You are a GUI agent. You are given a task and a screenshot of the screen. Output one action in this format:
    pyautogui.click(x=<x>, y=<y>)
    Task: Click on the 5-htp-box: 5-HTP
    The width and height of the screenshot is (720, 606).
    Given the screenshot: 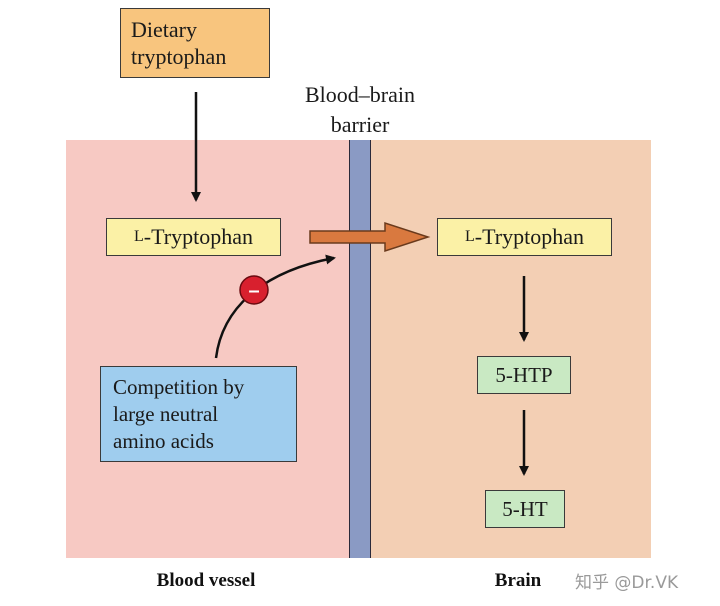 What is the action you would take?
    pyautogui.click(x=524, y=375)
    